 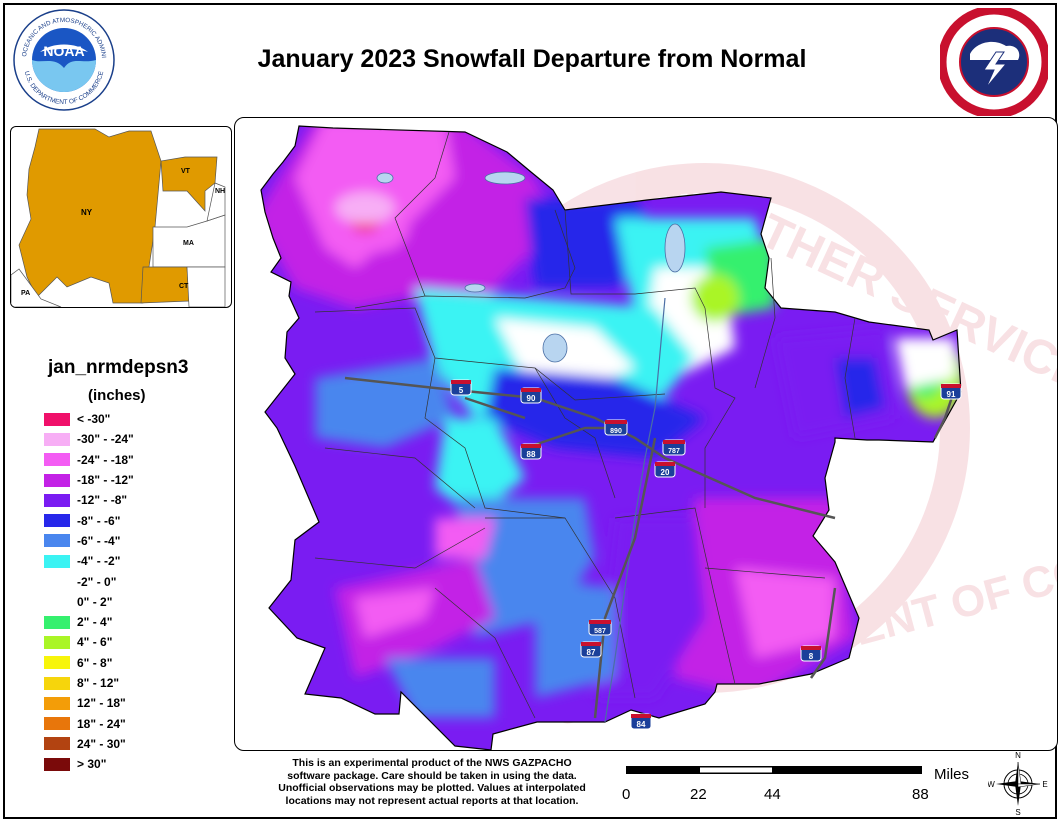 What do you see at coordinates (92, 764) in the screenshot?
I see `legend-label: > 30"` at bounding box center [92, 764].